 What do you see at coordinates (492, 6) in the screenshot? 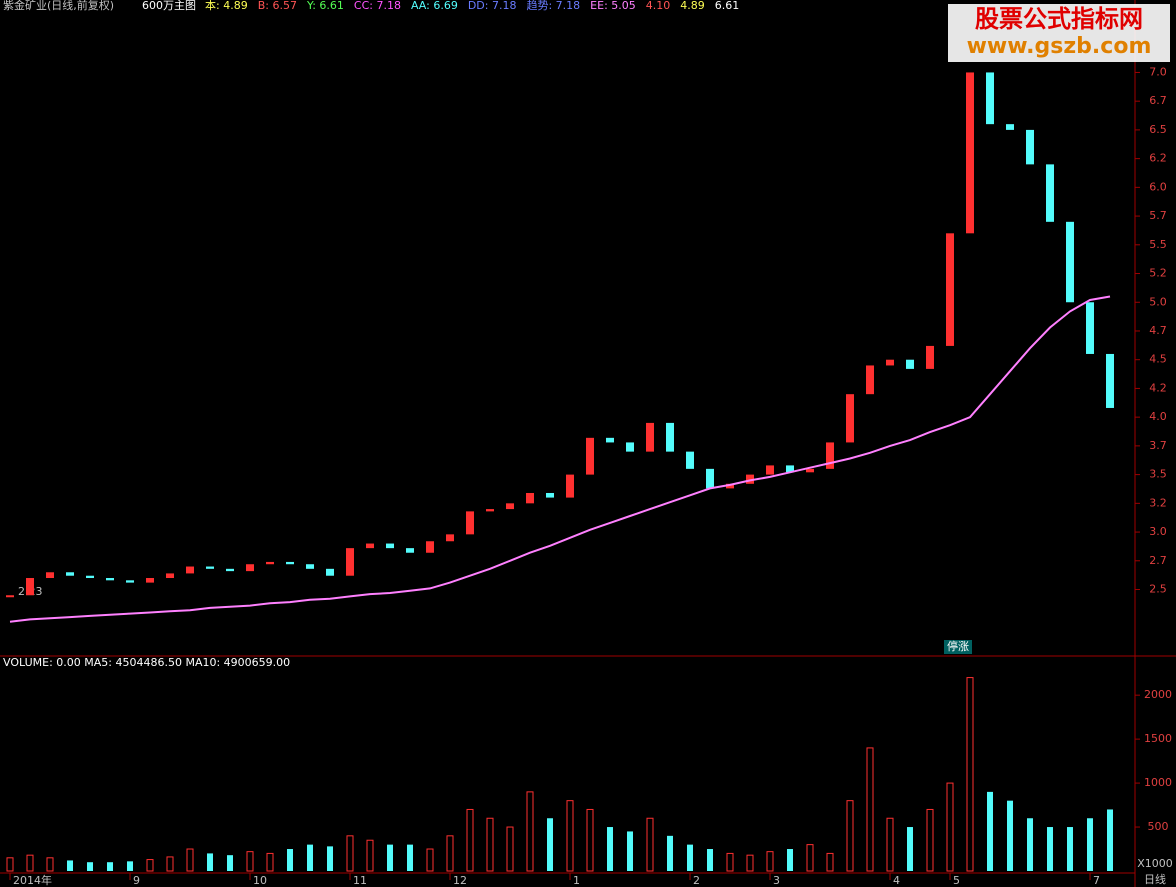
I see `indicator: DD: 7.18` at bounding box center [492, 6].